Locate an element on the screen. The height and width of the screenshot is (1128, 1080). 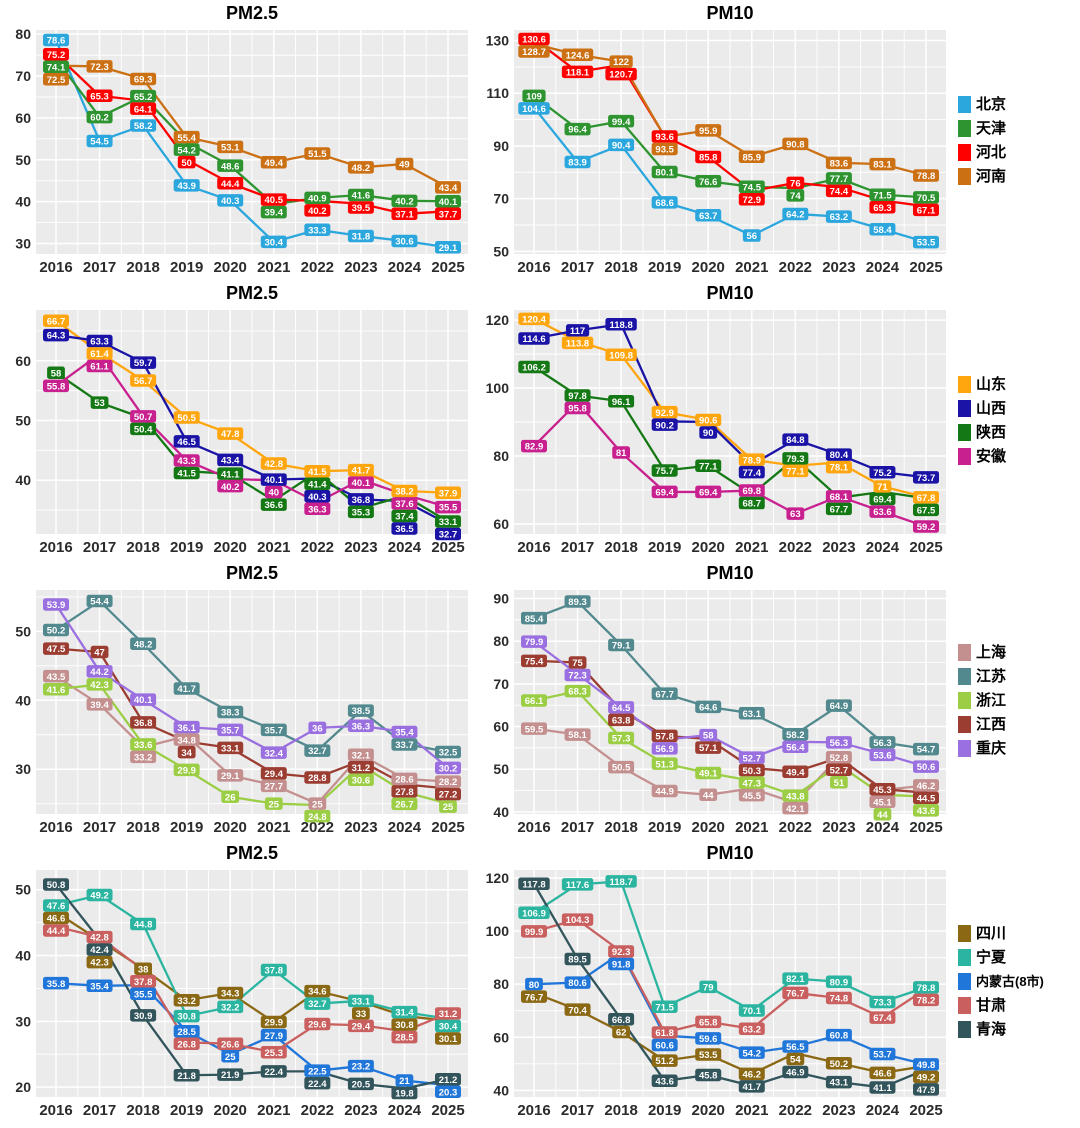
data-label-text: 27.7 is located at coordinates (274, 786).